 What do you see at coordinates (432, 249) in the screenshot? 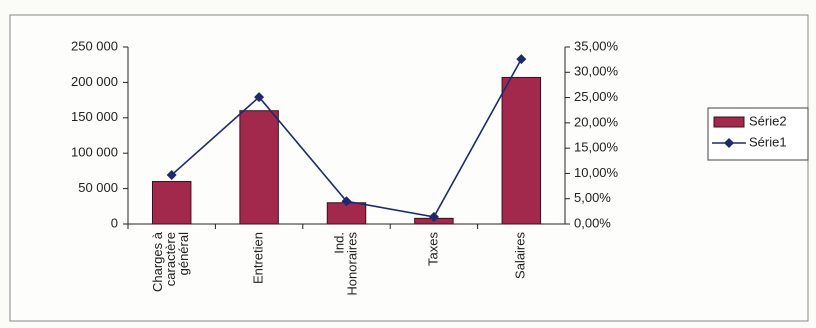
I see `x-tick-label: Taxes` at bounding box center [432, 249].